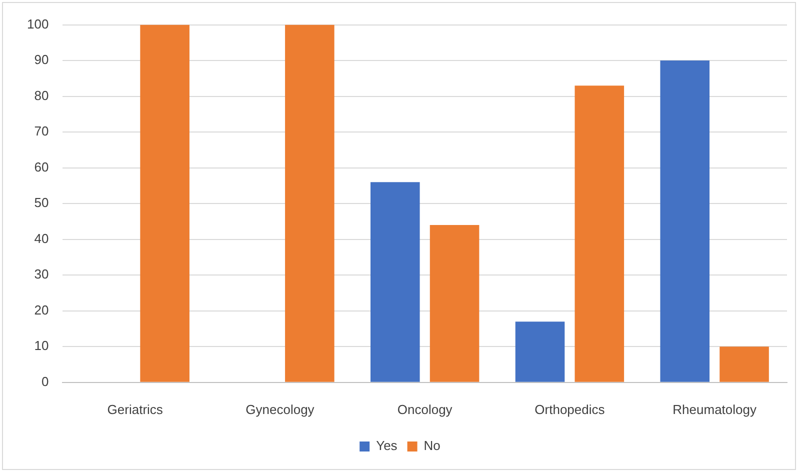 Image resolution: width=798 pixels, height=472 pixels. I want to click on y-tick-label: 40, so click(41, 238).